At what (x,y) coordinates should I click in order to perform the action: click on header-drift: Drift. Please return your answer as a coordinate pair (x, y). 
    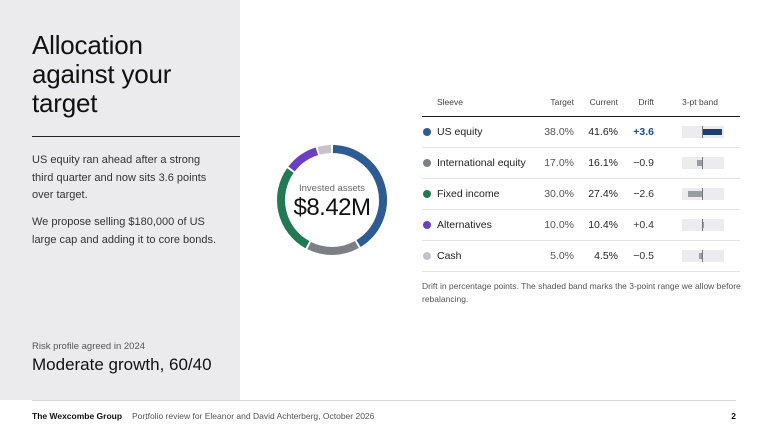
    Looking at the image, I should click on (646, 102).